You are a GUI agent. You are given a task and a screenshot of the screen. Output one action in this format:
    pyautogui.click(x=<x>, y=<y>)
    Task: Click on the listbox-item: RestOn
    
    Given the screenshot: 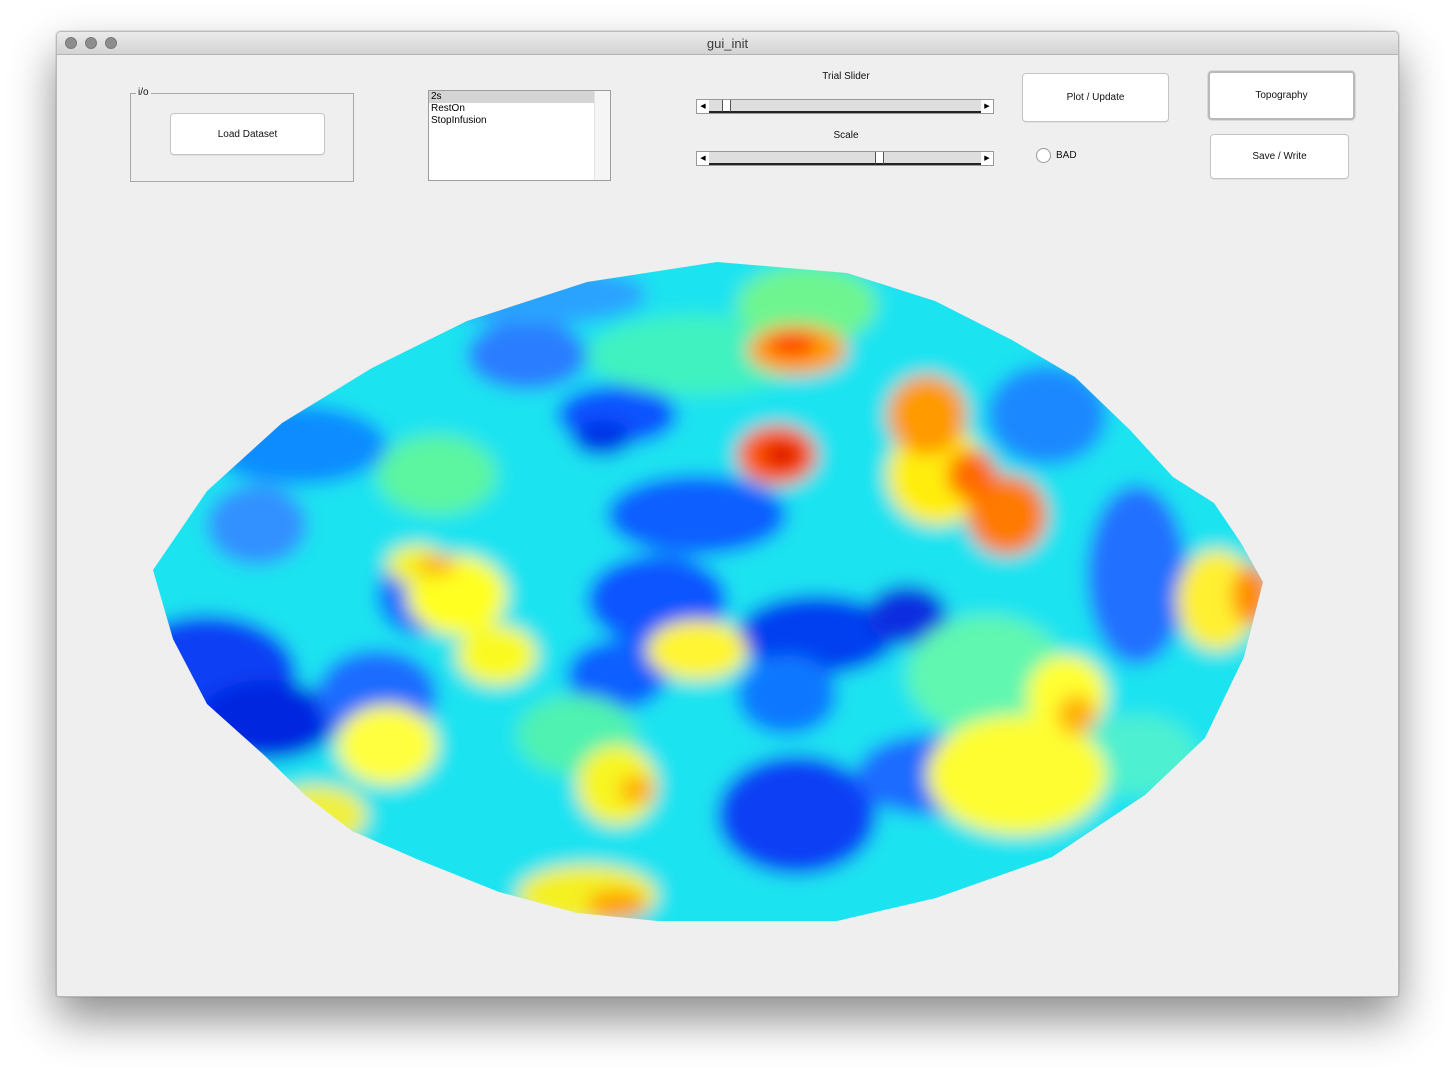 What is the action you would take?
    pyautogui.click(x=448, y=108)
    